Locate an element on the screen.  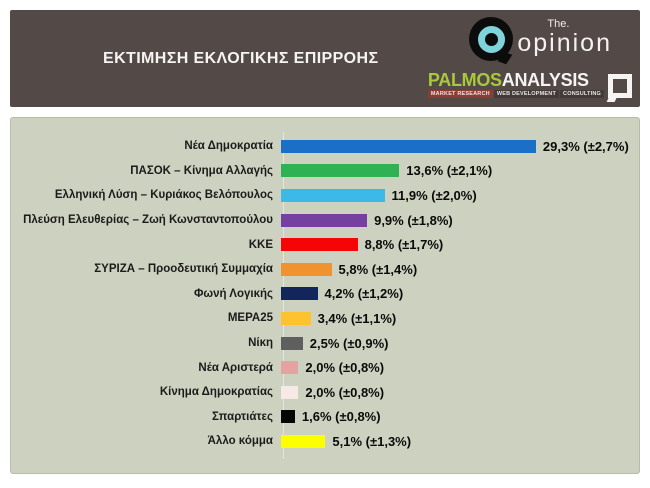
party-label: ΜΕΡΑ25 is located at coordinates (250, 318).